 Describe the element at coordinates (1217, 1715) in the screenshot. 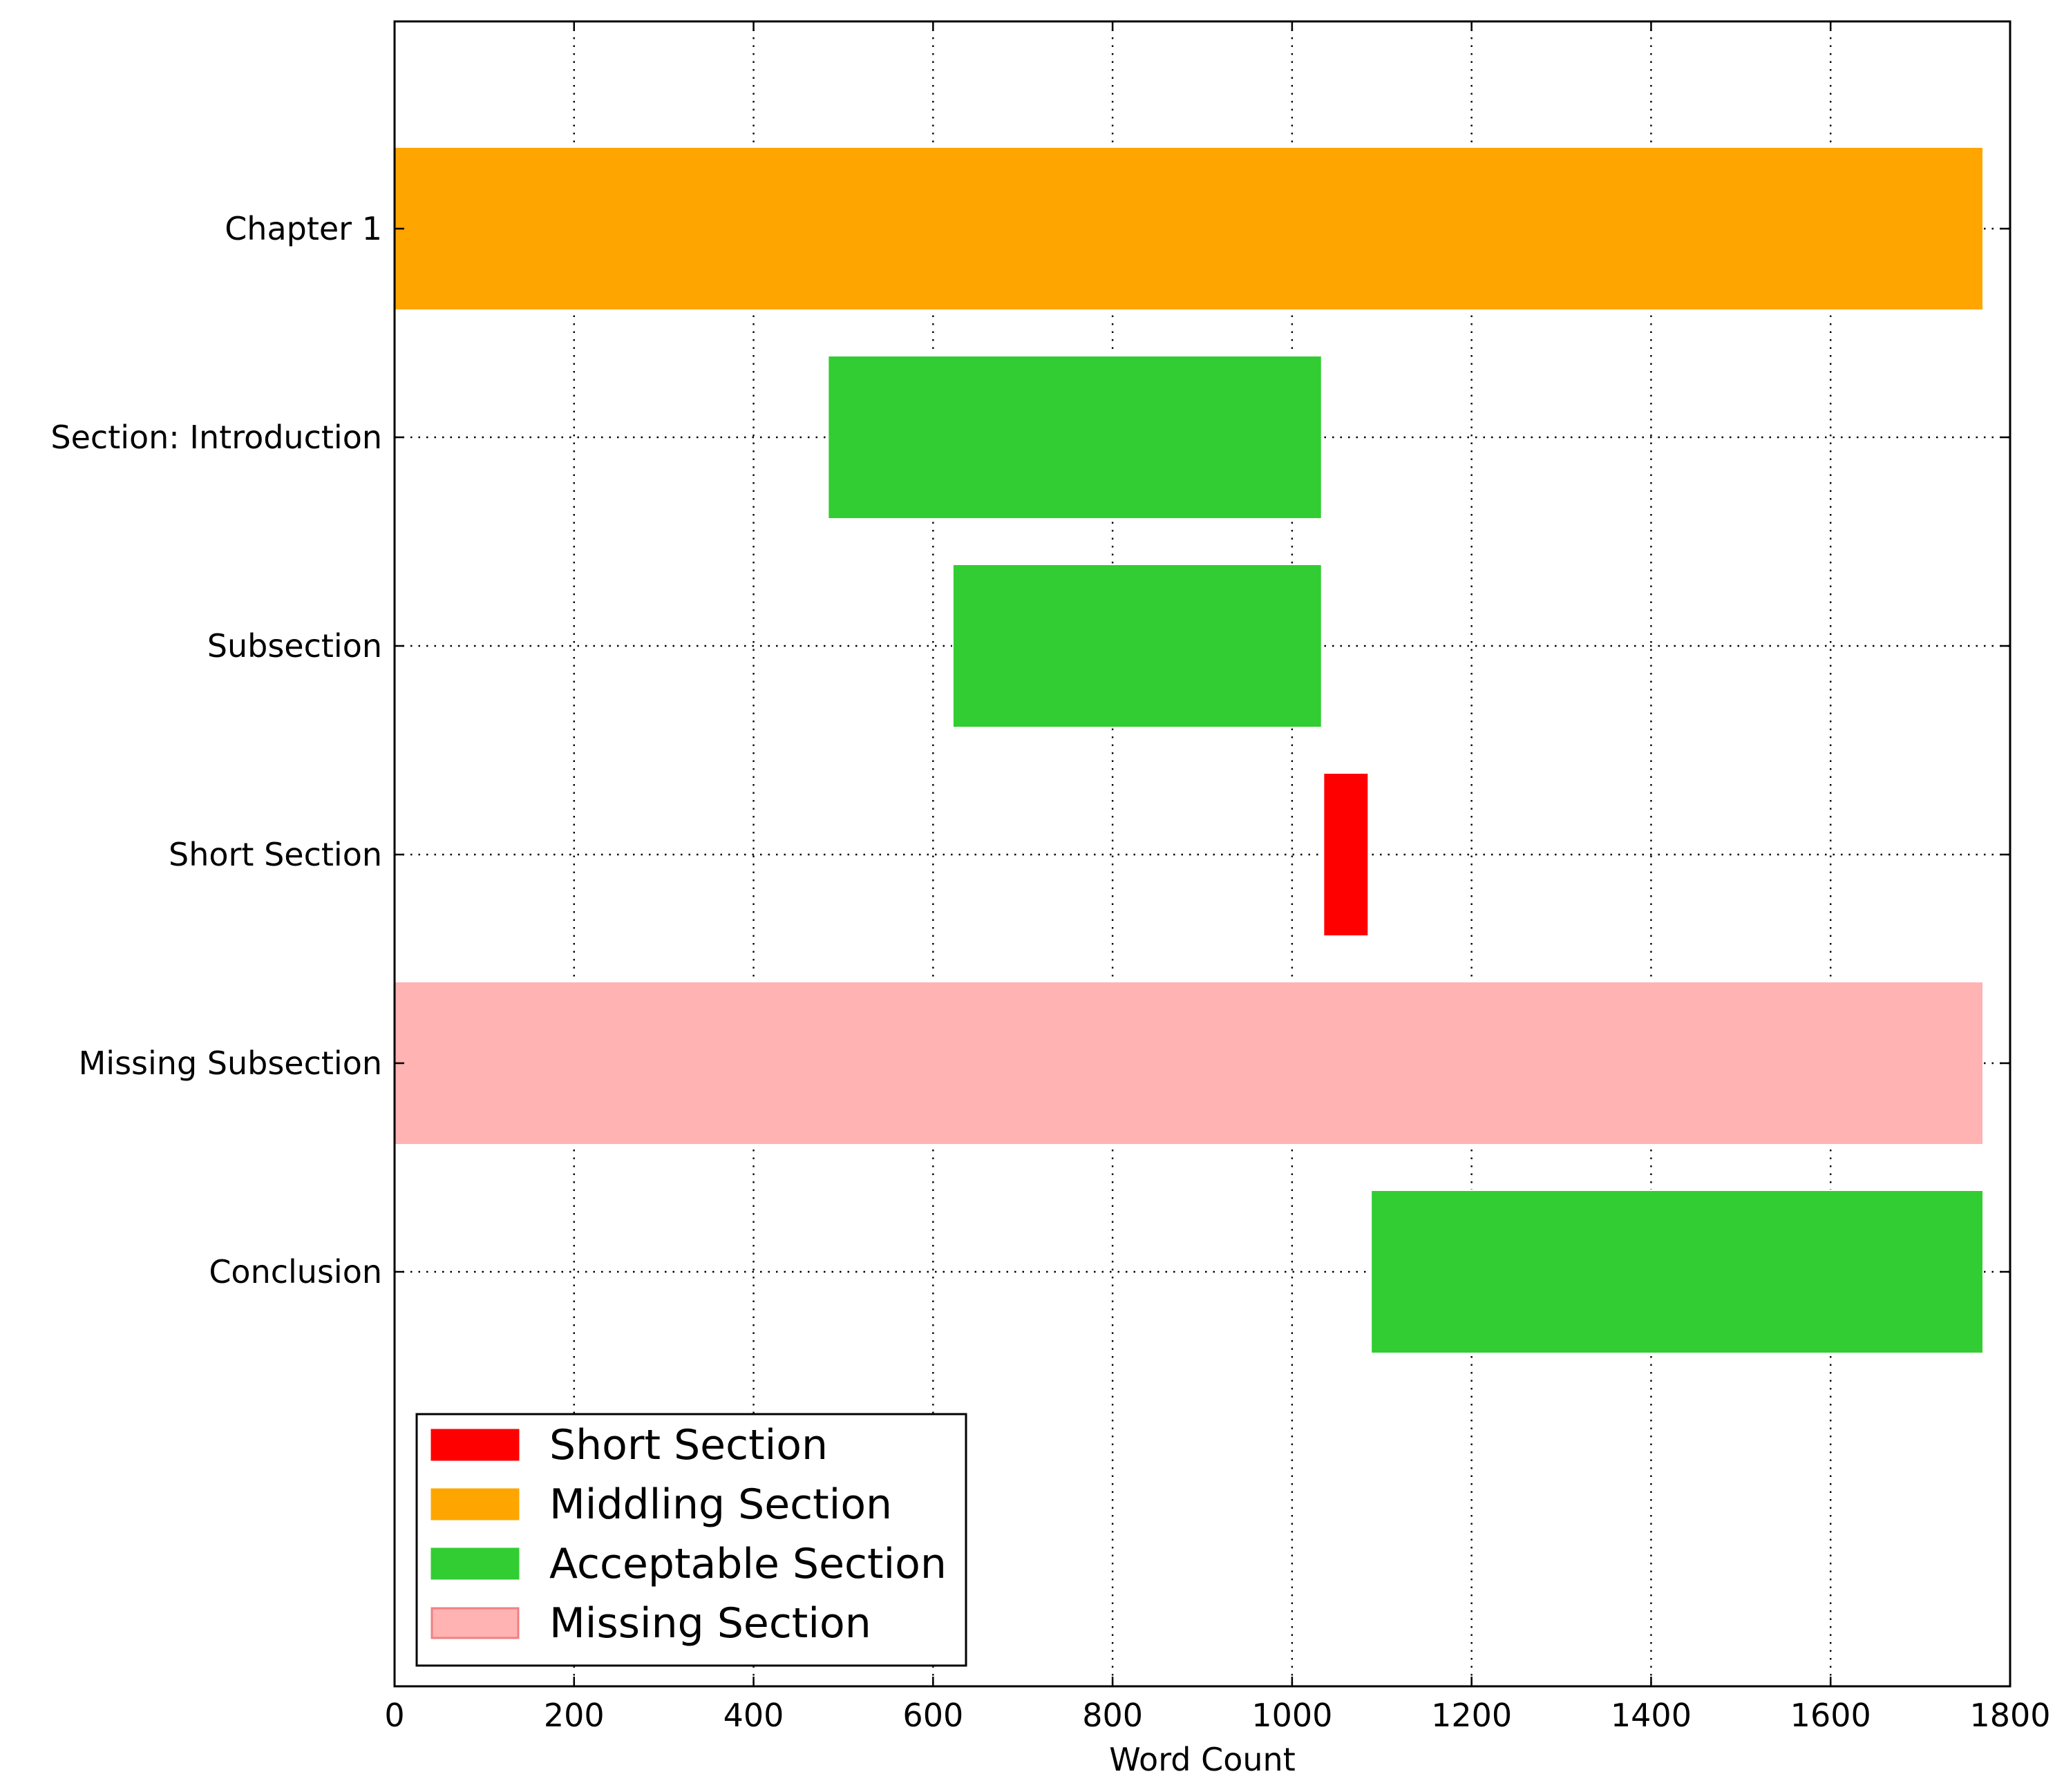

I see `x-tick-labels: 0 200 400 600 800 1000 1200 1400 1600 1800` at that location.